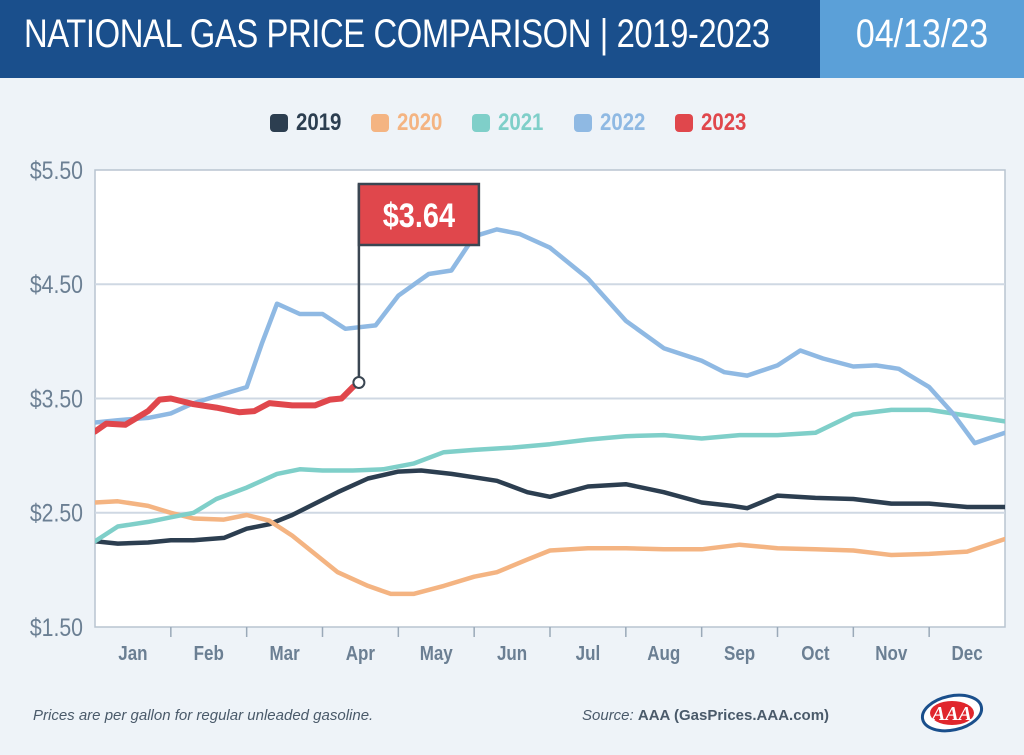 The height and width of the screenshot is (755, 1024). Describe the element at coordinates (733, 715) in the screenshot. I see `source-name: AAA (GasPrices.AAA.com)` at that location.